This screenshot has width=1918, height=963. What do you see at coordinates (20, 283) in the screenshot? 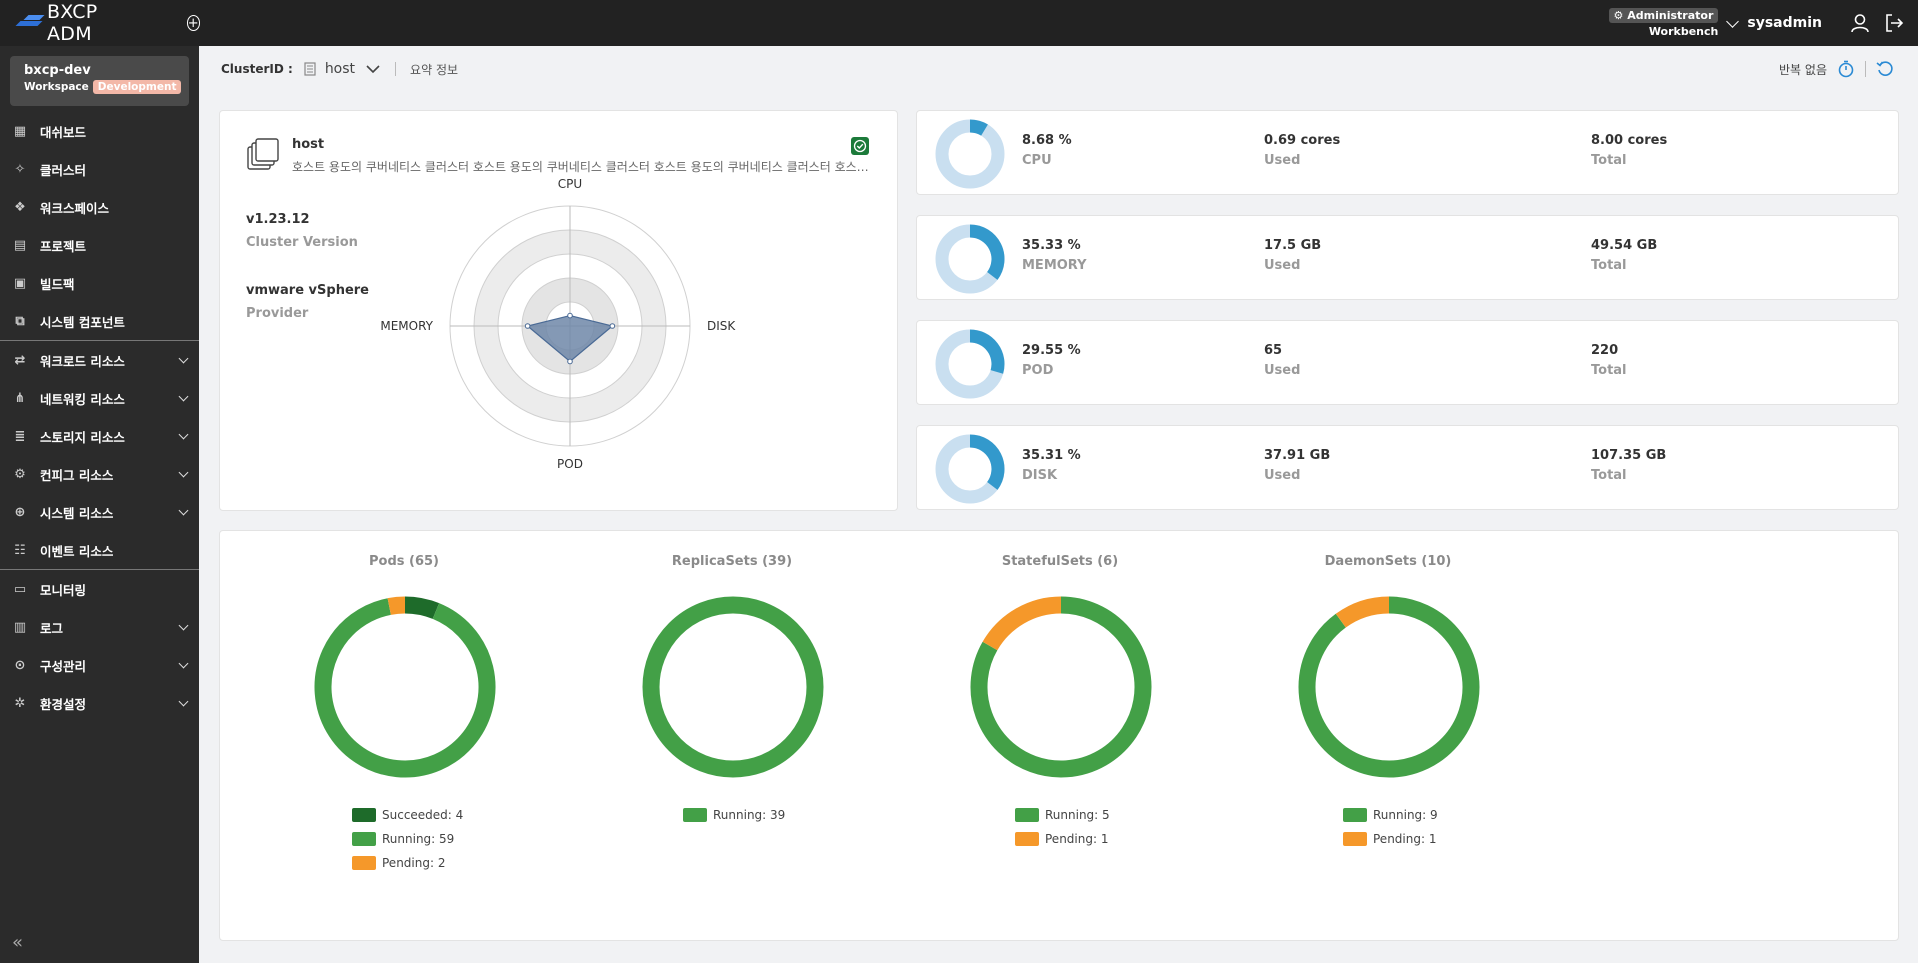
I see `buildpack-icon: ▣` at bounding box center [20, 283].